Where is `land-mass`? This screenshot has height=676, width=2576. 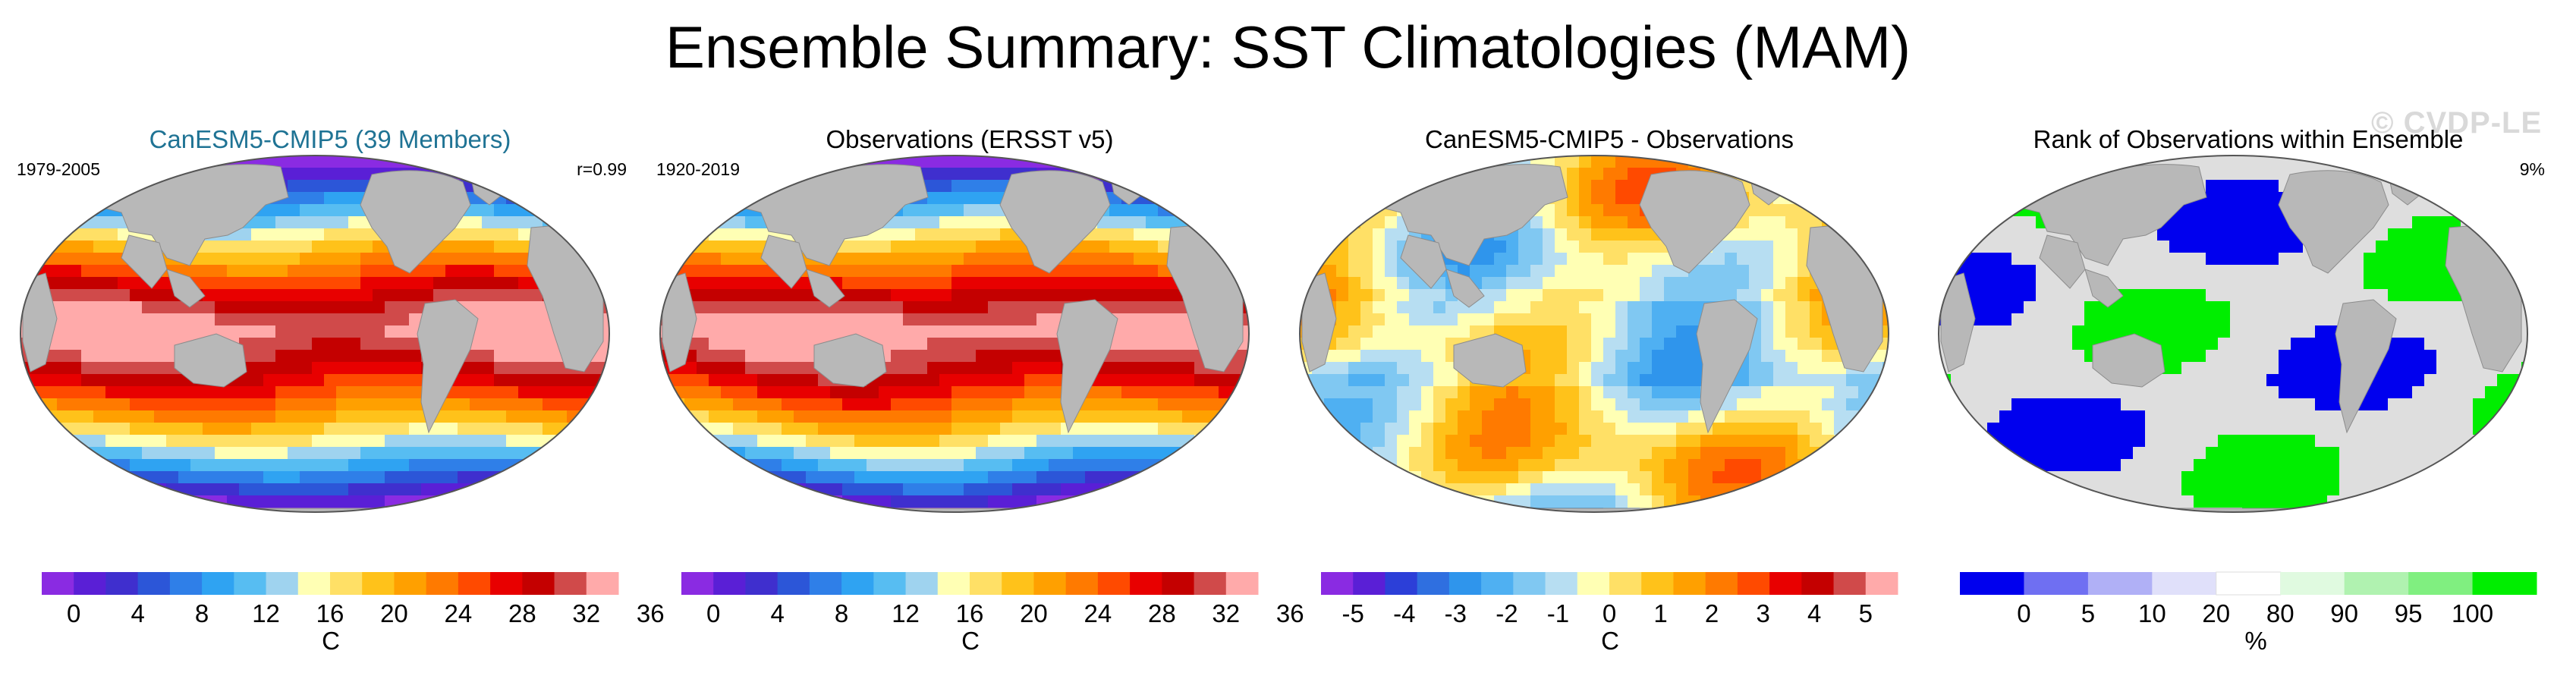
land-mass is located at coordinates (415, 222).